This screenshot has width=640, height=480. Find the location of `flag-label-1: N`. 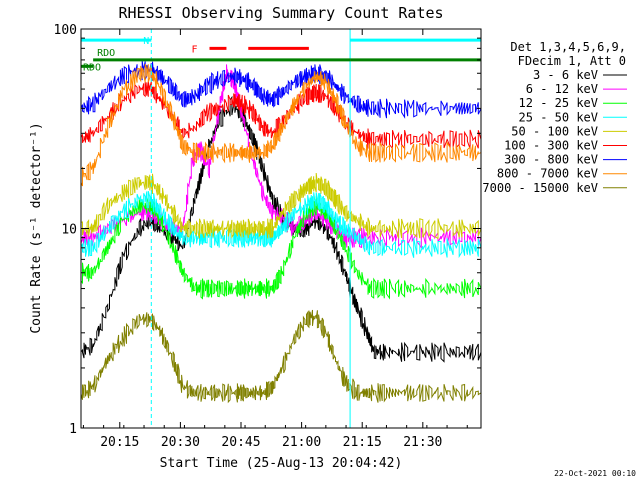

flag-label-1: N is located at coordinates (146, 41).